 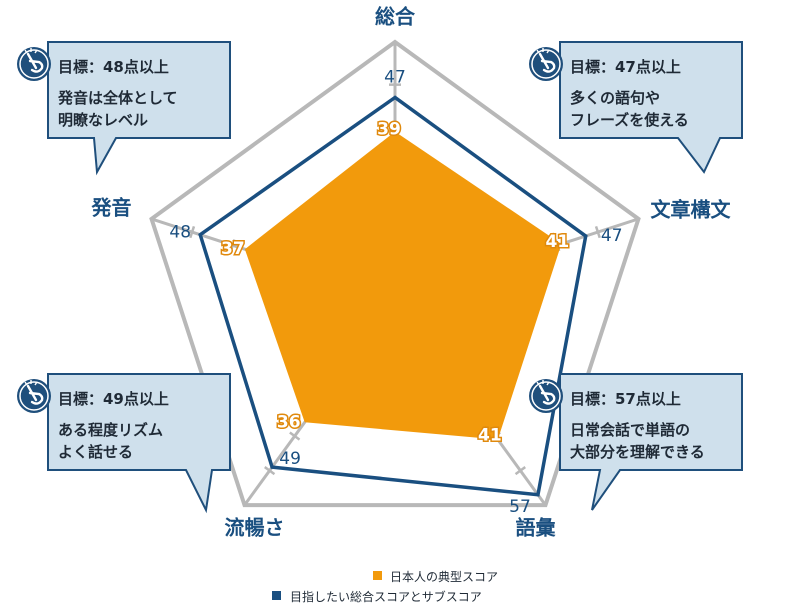 What do you see at coordinates (110, 430) in the screenshot?
I see `callout-desc-1: ある程度リズム` at bounding box center [110, 430].